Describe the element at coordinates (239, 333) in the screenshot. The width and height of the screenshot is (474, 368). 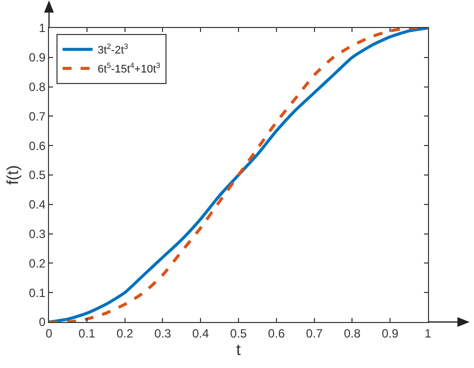
I see `x-tick-label: 0.5` at that location.